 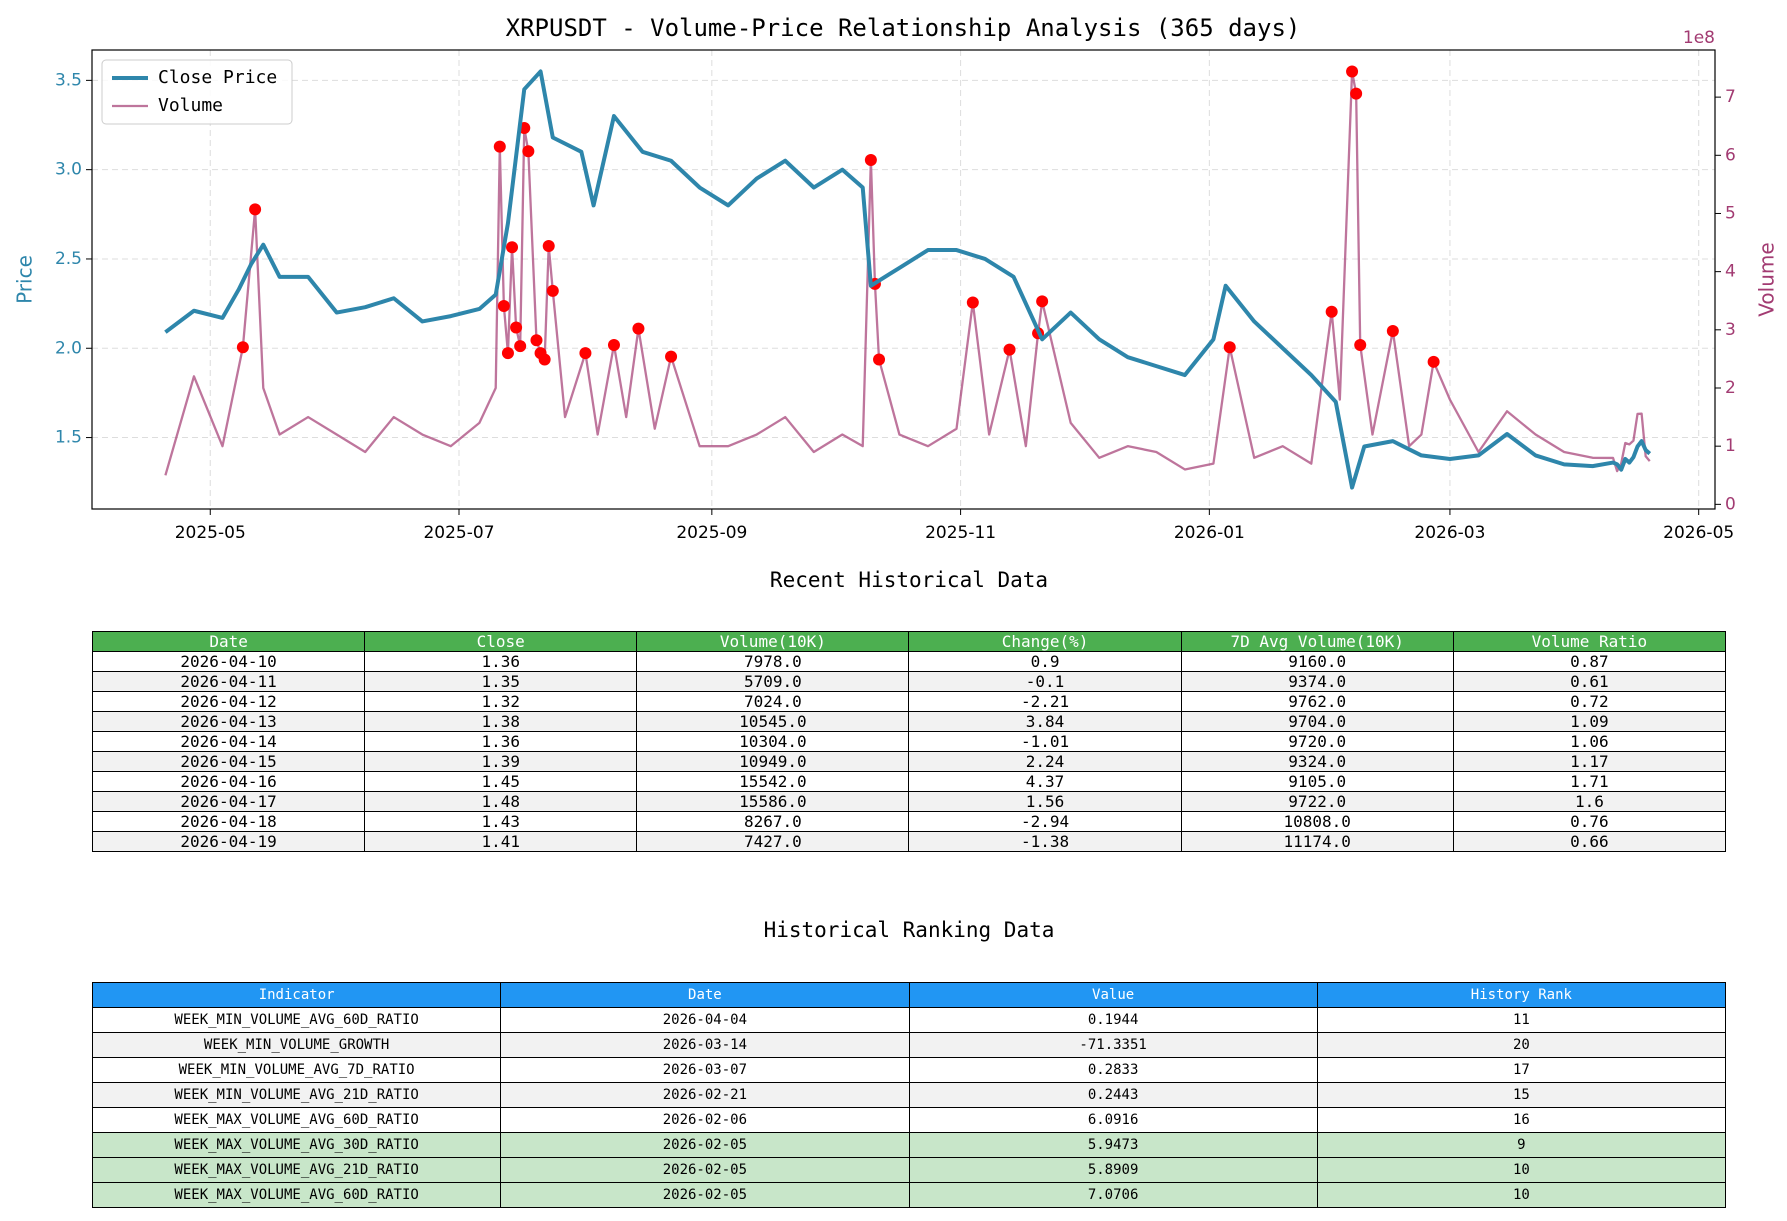 I want to click on table-cell: 2.24, so click(x=1045, y=761).